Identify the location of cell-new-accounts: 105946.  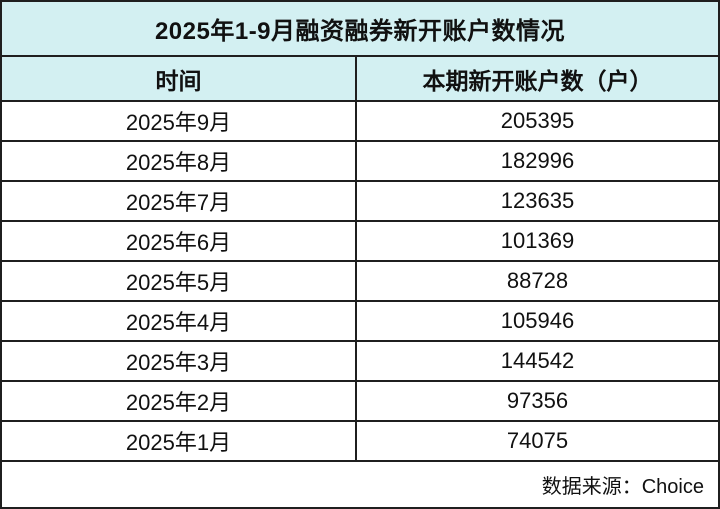
(537, 320).